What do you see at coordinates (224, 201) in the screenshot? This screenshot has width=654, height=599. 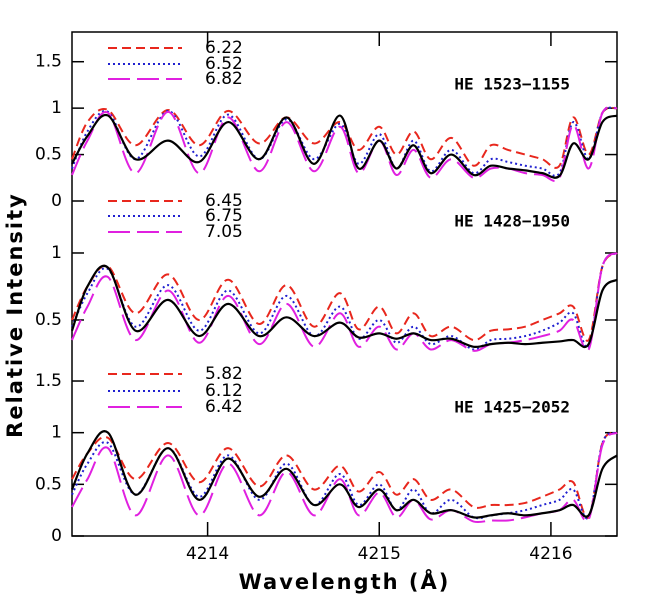 I see `legend-label: 6.45` at bounding box center [224, 201].